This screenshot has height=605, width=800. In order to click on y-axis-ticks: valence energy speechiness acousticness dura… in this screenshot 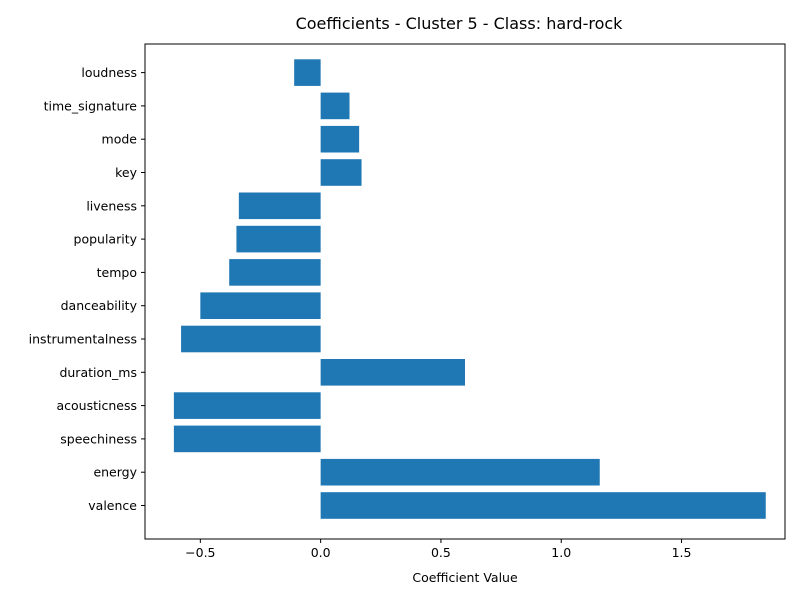, I will do `click(87, 289)`.